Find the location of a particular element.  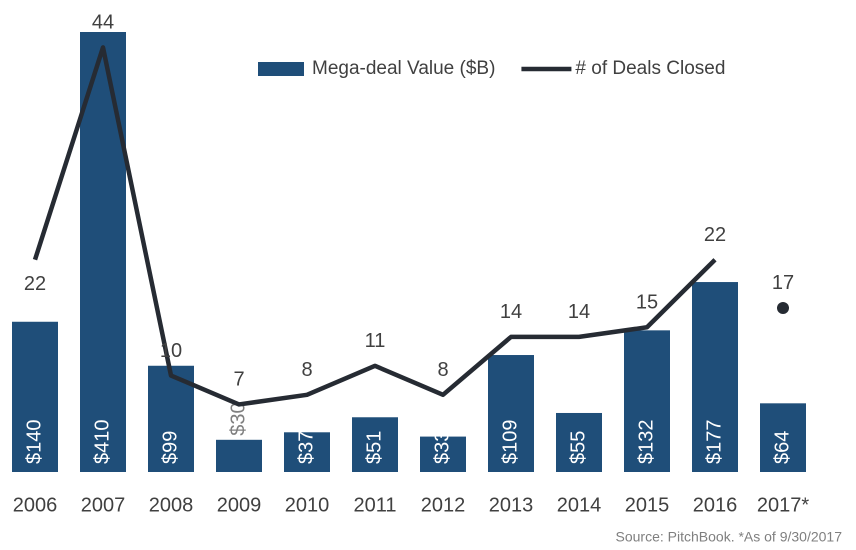

line-value-label: 44 is located at coordinates (103, 23).